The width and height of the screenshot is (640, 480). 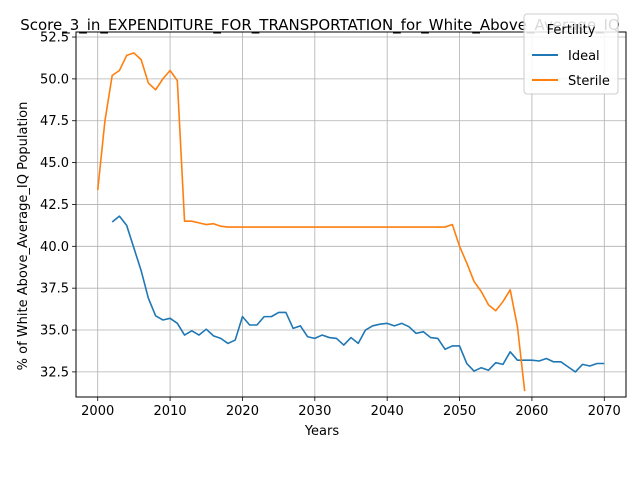 What do you see at coordinates (170, 411) in the screenshot?
I see `x-tick-label: 2010` at bounding box center [170, 411].